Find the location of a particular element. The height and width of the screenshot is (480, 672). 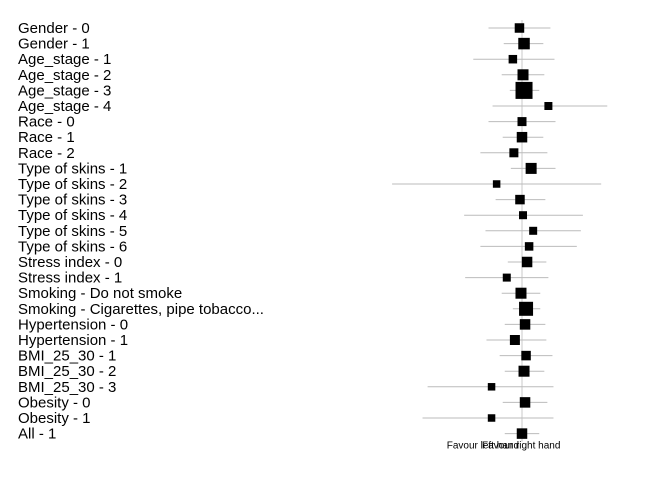

row-label: Age_stage - 2 is located at coordinates (64, 75).